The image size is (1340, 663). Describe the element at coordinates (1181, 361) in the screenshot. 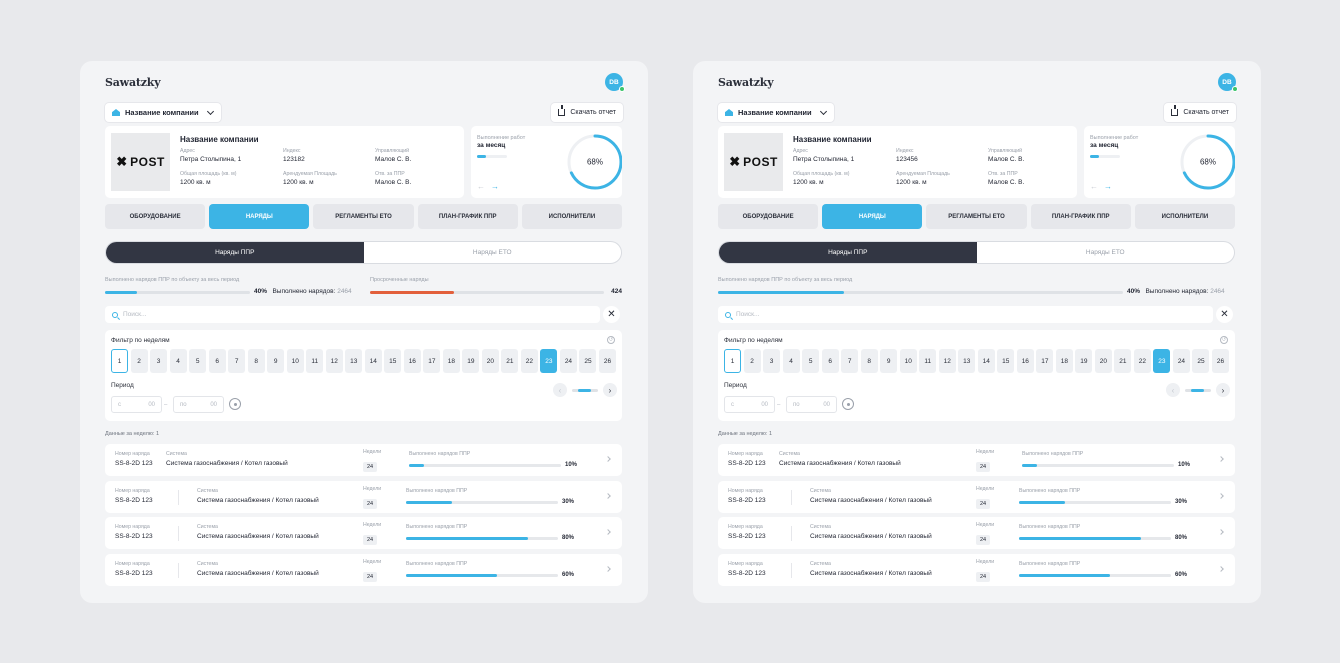

I see `week-button: 24` at that location.